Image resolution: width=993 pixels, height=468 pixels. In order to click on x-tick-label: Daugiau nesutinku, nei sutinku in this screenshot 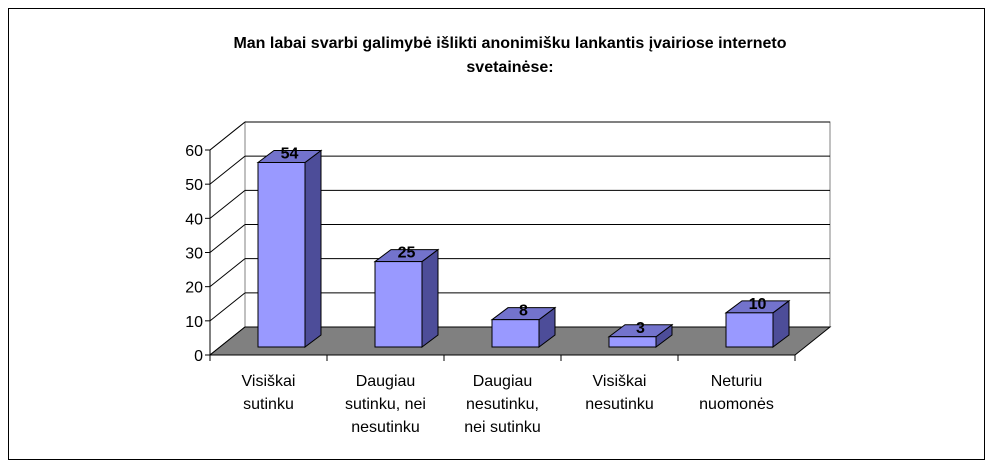, I will do `click(502, 404)`.